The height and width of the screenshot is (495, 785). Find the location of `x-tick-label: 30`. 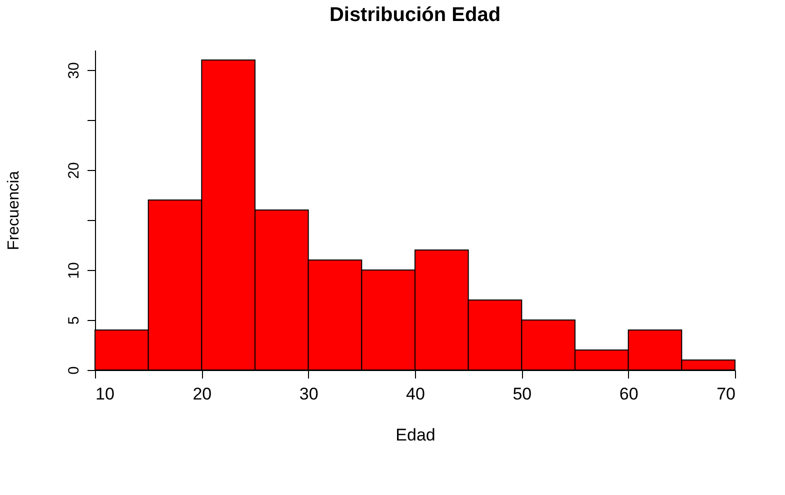

x-tick-label: 30 is located at coordinates (308, 394).